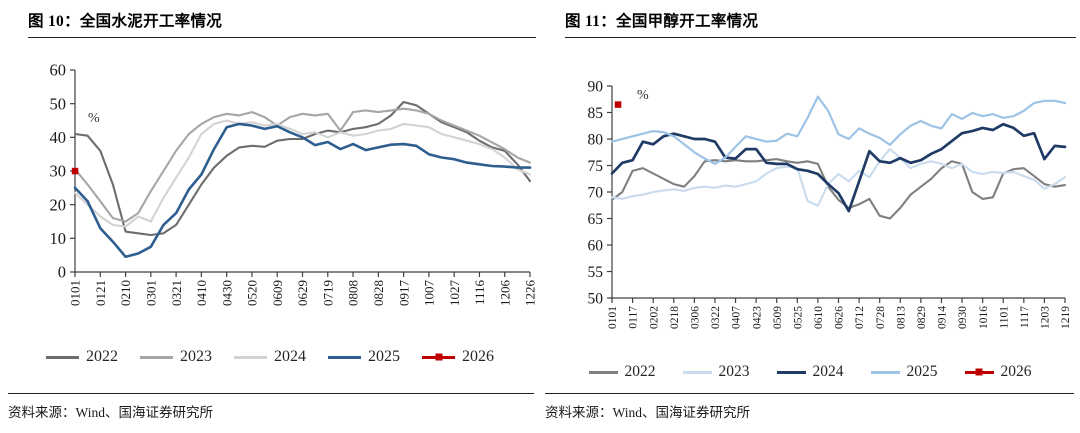  I want to click on x-tick-label: 1116, so click(479, 293).